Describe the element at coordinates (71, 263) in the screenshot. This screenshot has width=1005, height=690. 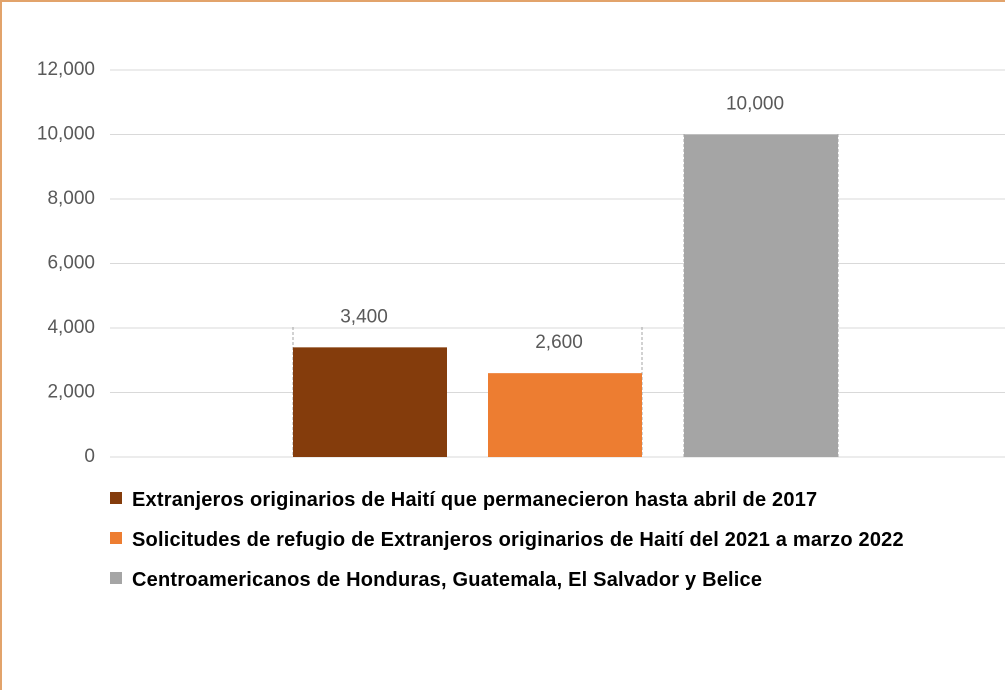
I see `y-tick-label: 6,000` at that location.